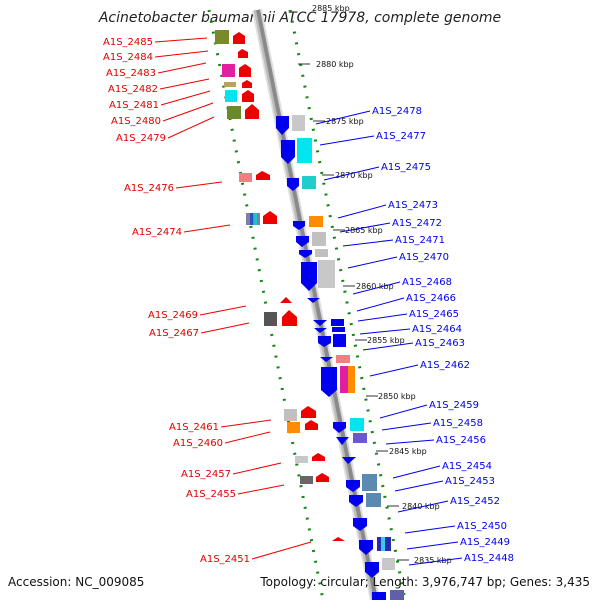  I want to click on gene-label: A1S_2479, so click(141, 138).